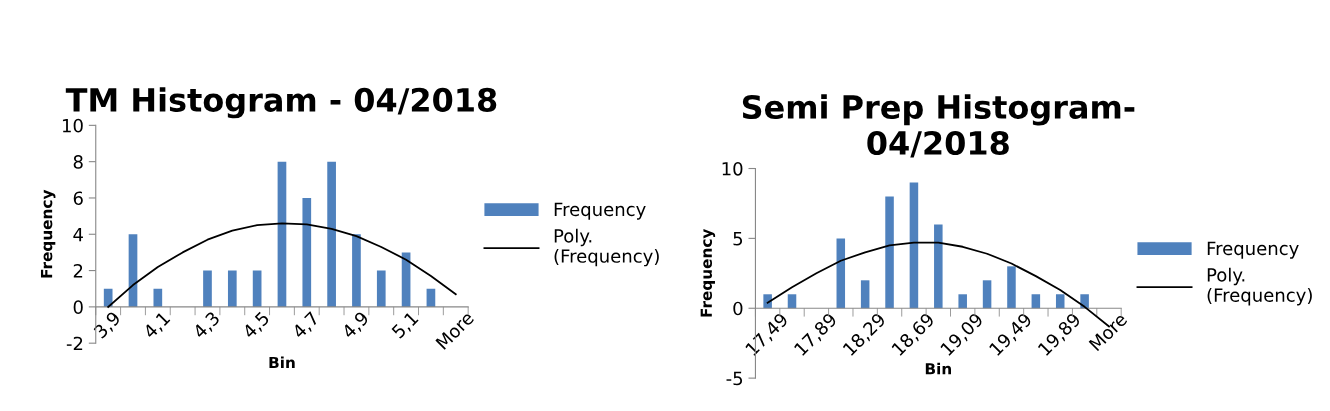 This screenshot has width=1330, height=411. What do you see at coordinates (78, 271) in the screenshot?
I see `y-tick-label: 2` at bounding box center [78, 271].